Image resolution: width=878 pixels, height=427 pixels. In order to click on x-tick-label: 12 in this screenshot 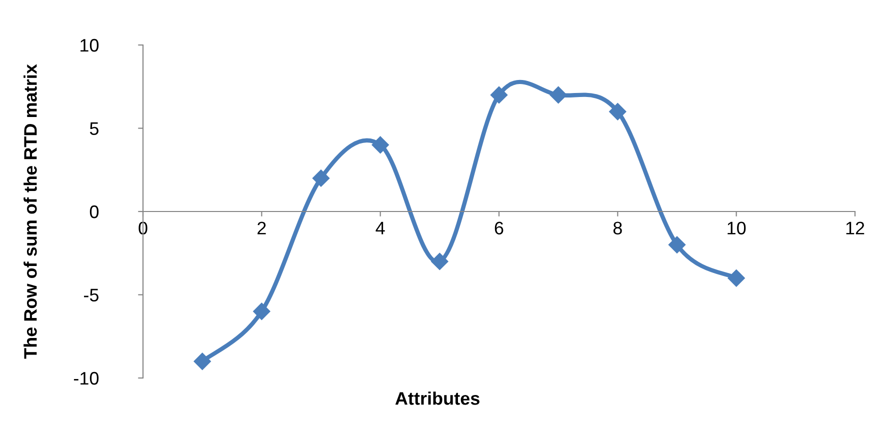, I will do `click(855, 228)`.